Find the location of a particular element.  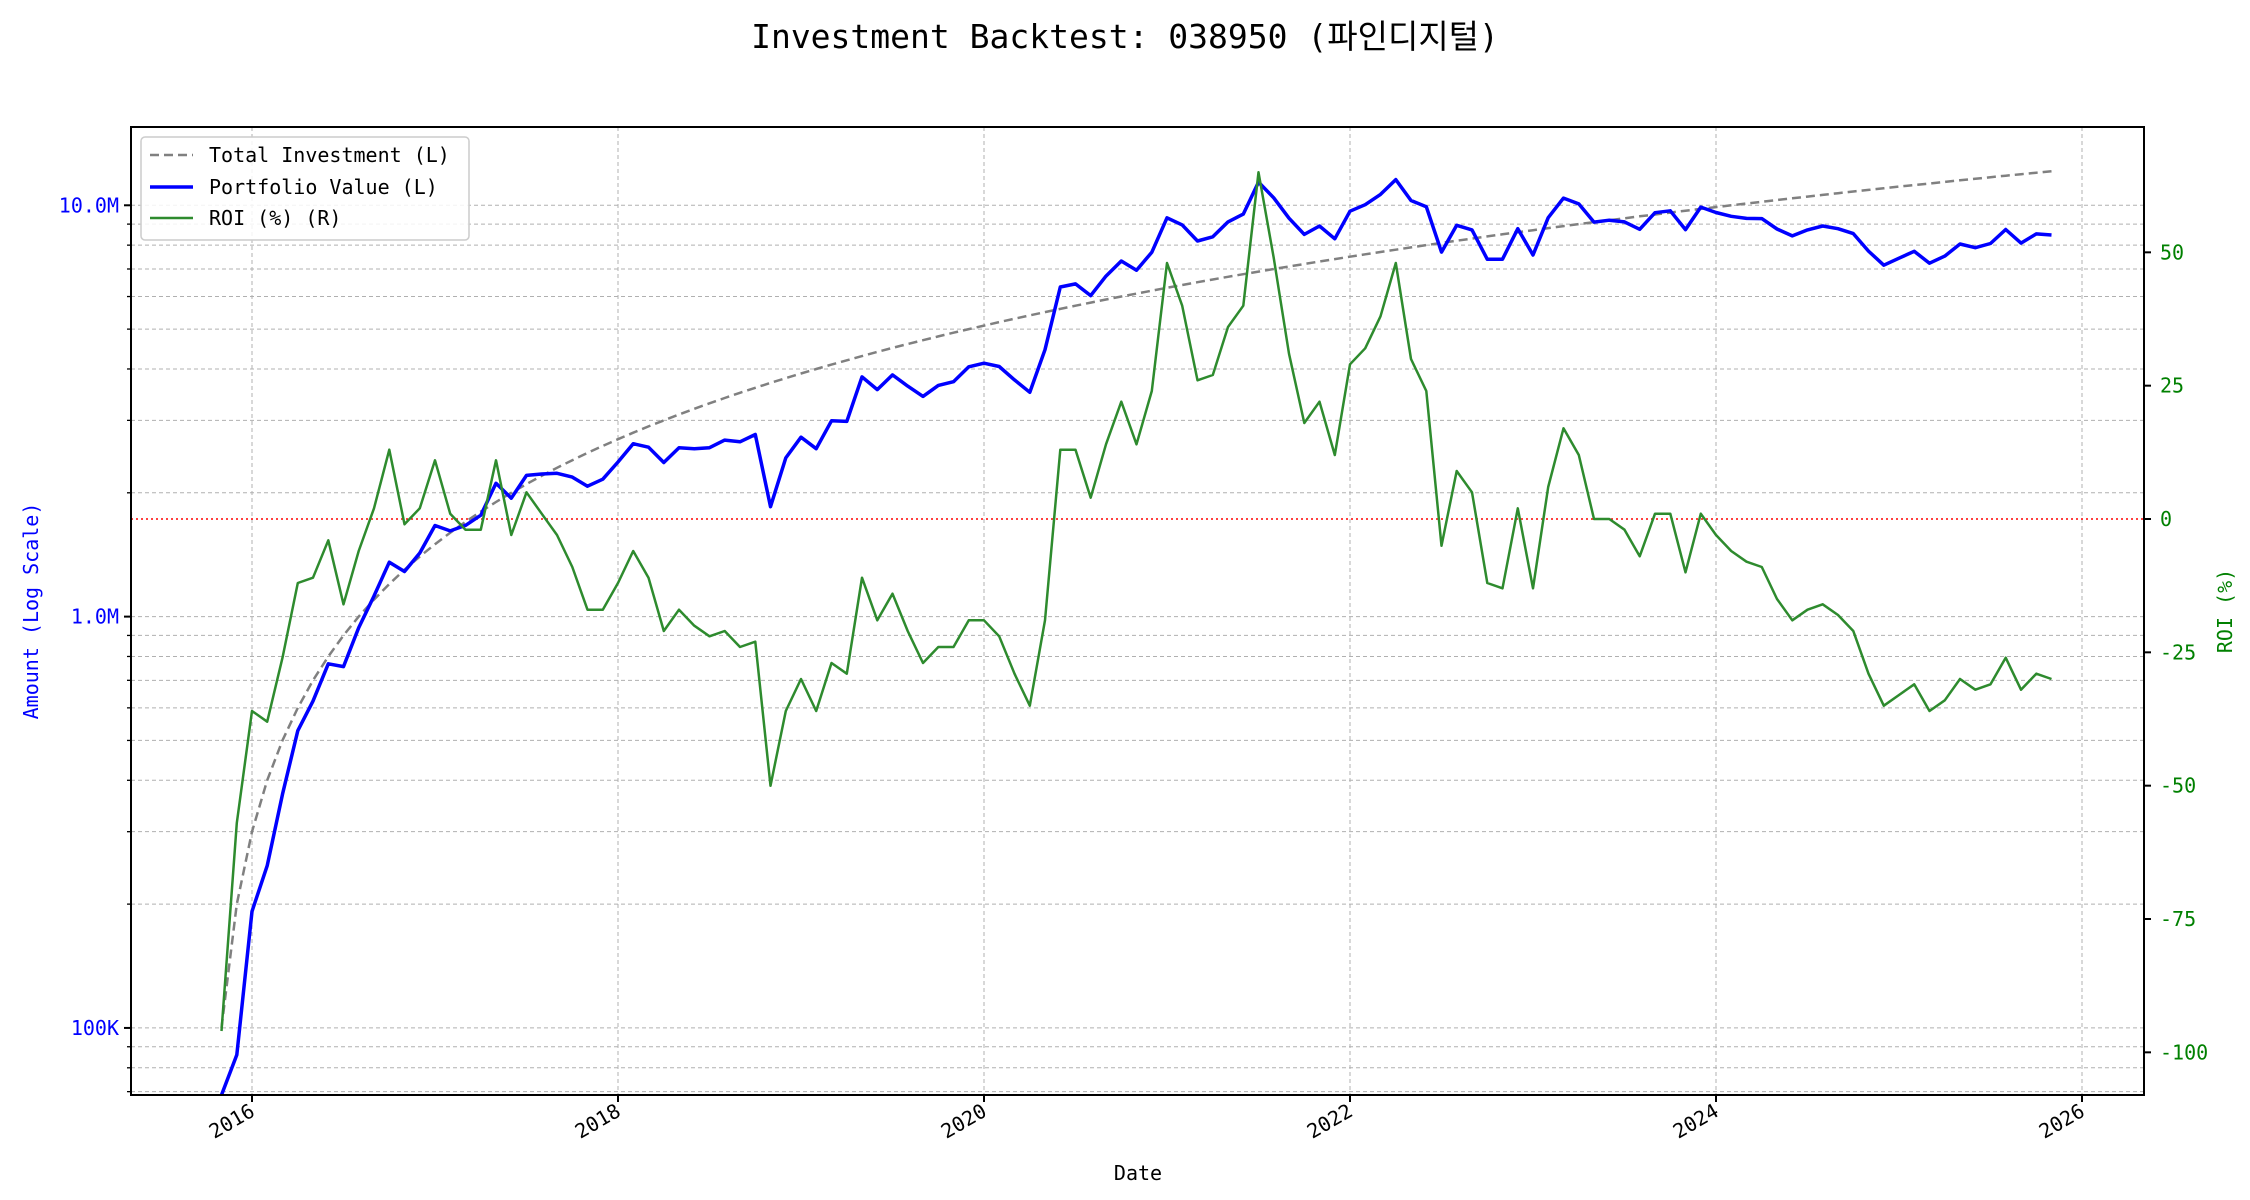

right-tick-label: 50 is located at coordinates (2172, 252).